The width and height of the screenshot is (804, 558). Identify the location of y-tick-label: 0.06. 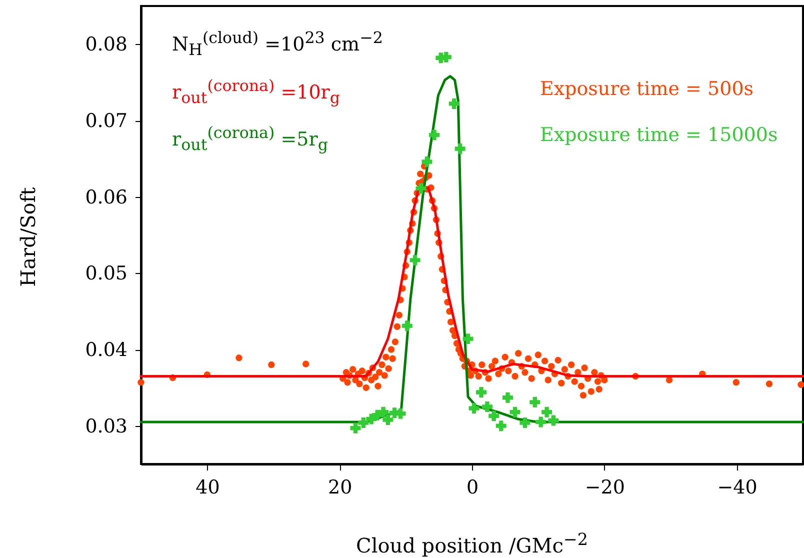
(106, 197).